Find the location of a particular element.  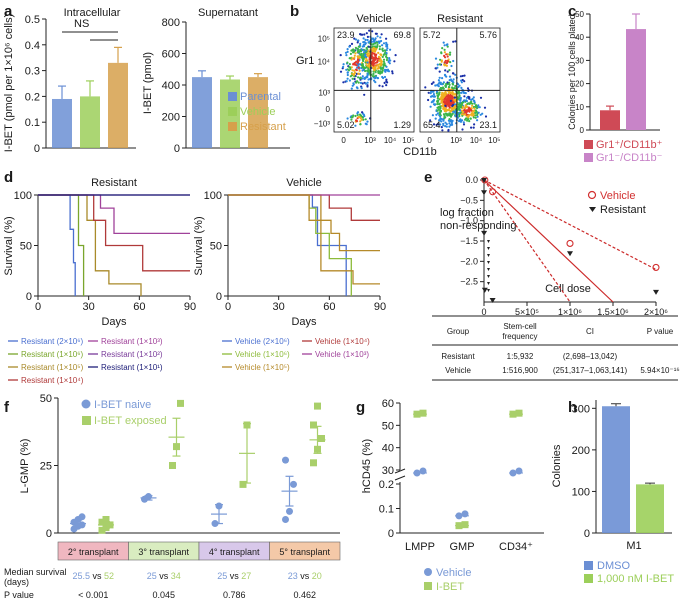

y-tick-label: 40 is located at coordinates (388, 449).